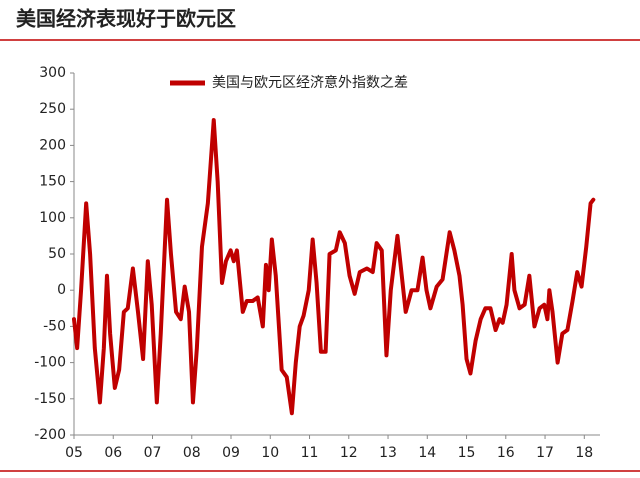  I want to click on y-tick-label: -150, so click(50, 399).